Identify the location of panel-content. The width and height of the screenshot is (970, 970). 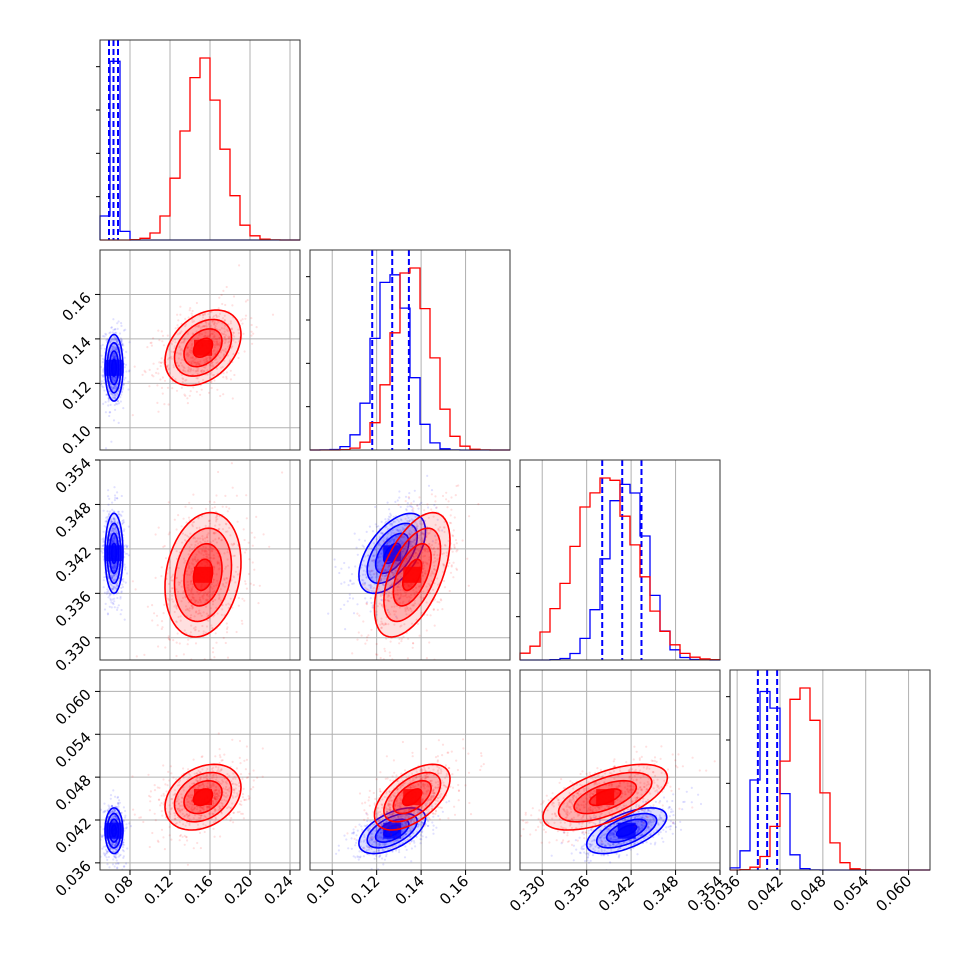
(192, 561).